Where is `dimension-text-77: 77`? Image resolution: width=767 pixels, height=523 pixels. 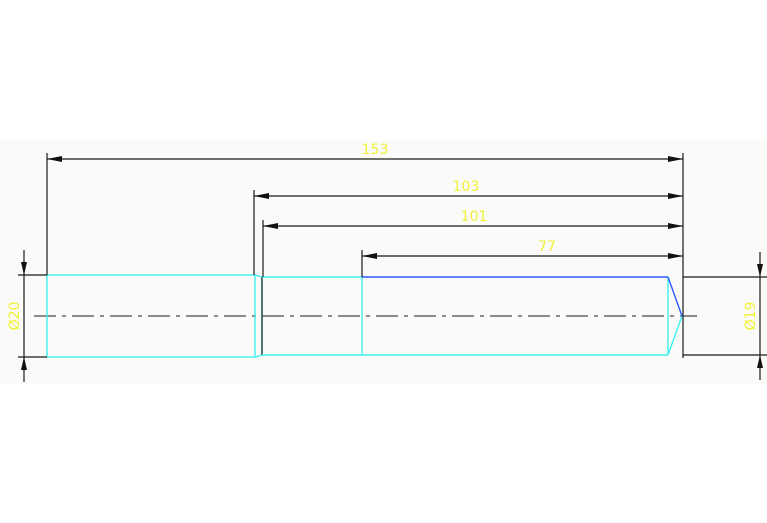
dimension-text-77: 77 is located at coordinates (547, 247).